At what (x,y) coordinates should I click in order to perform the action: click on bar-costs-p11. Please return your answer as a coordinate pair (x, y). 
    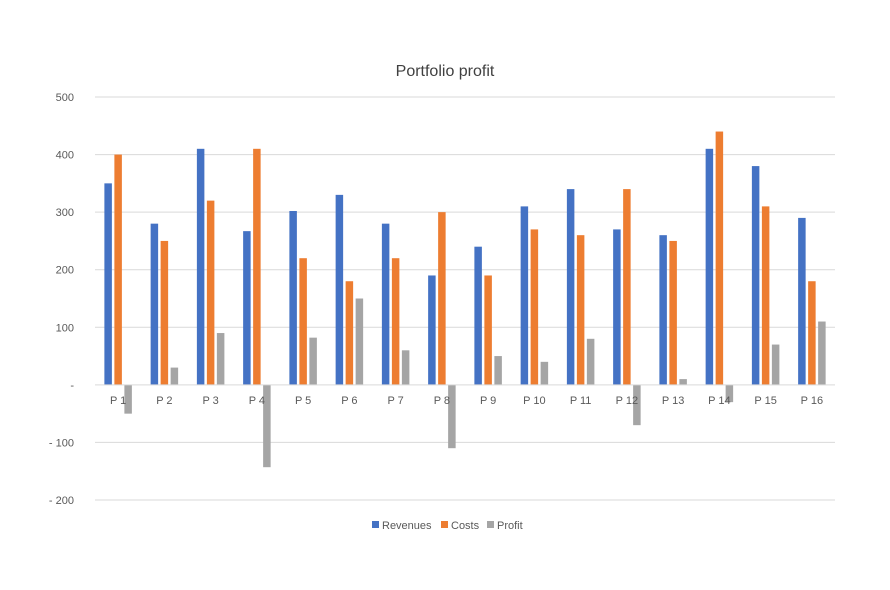
    Looking at the image, I should click on (580, 310).